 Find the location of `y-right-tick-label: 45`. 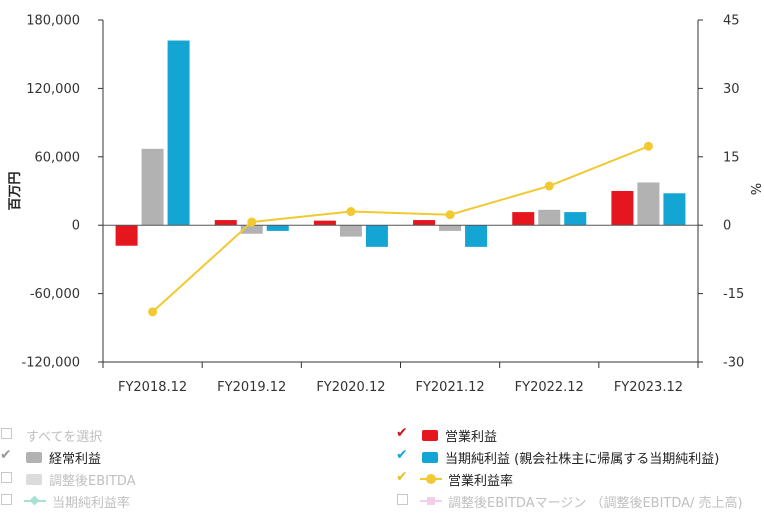

y-right-tick-label: 45 is located at coordinates (731, 21).